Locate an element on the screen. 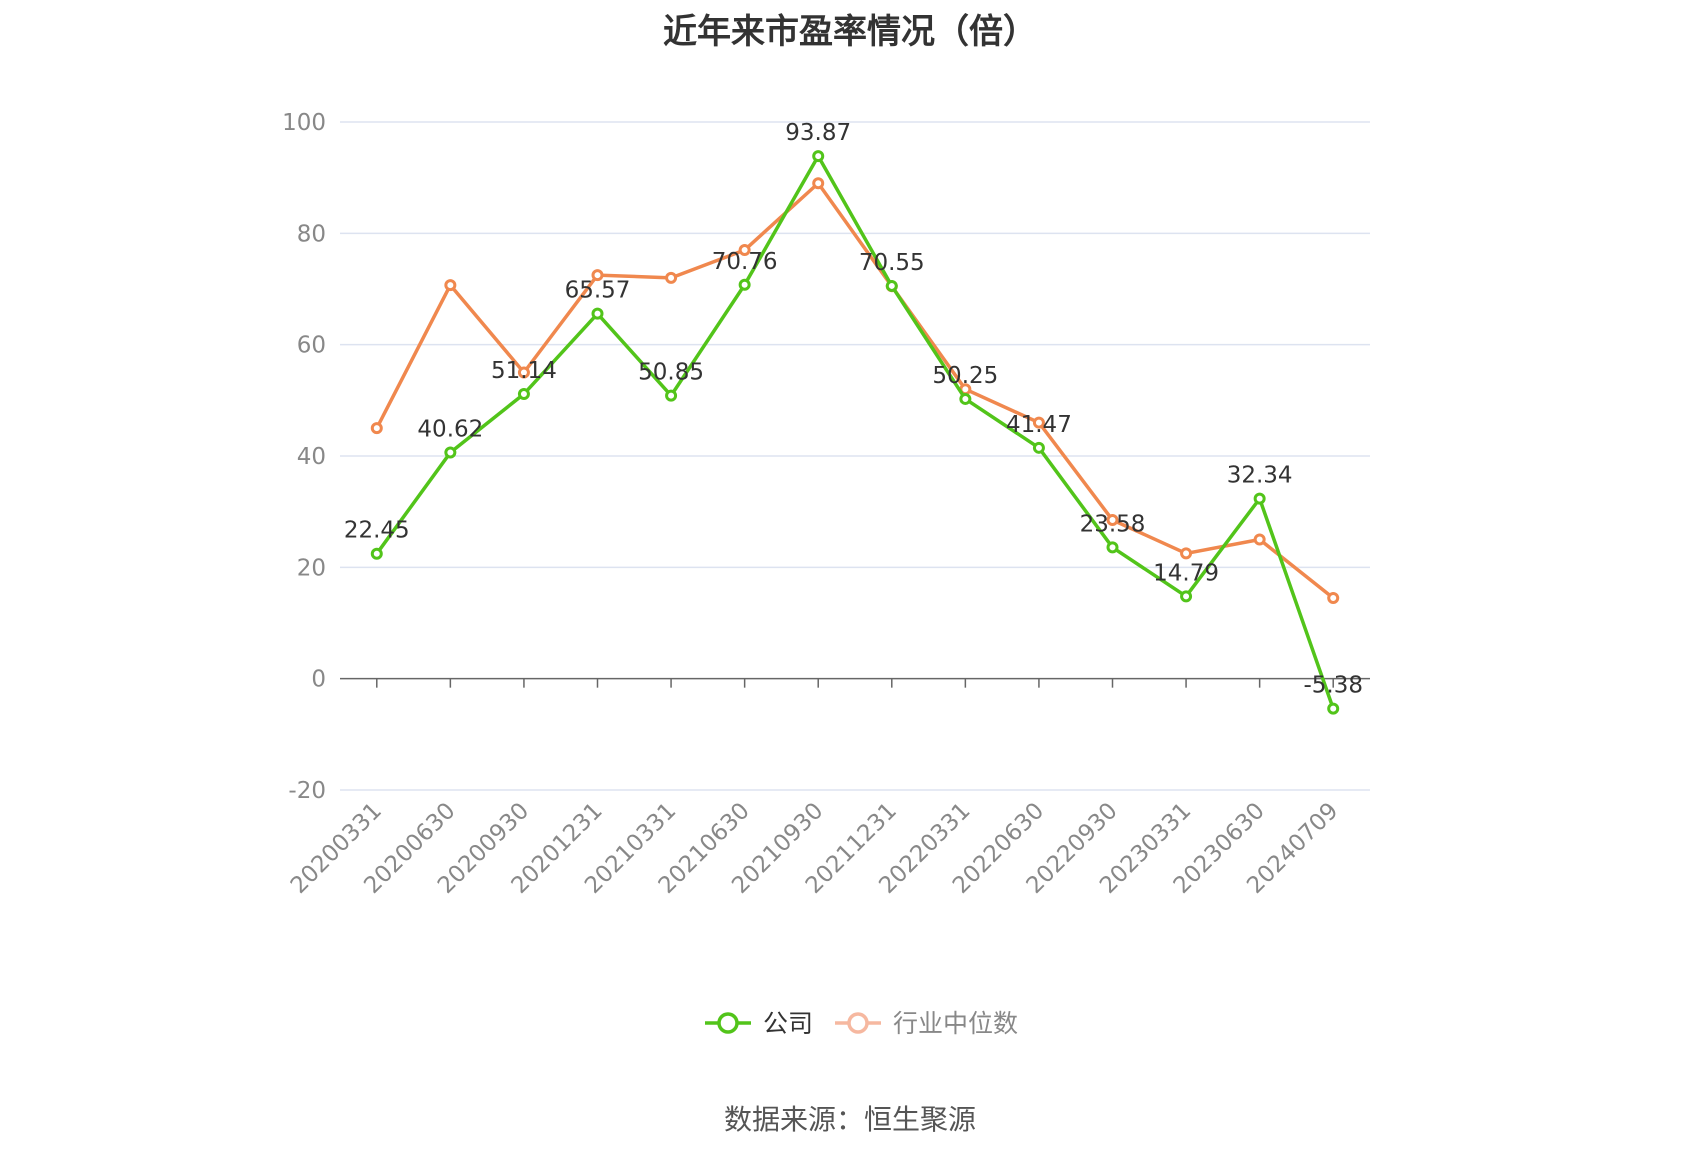  y-tick-label: -20 is located at coordinates (307, 791).